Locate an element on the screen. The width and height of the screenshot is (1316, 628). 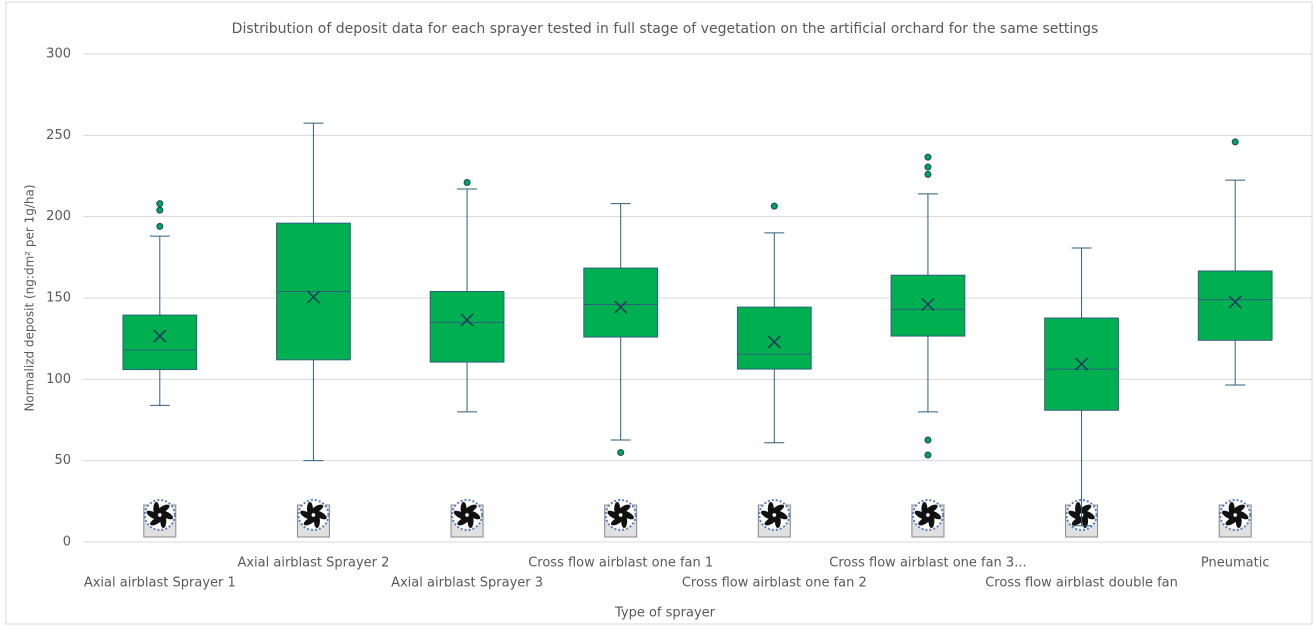
y-tick-label: 250 is located at coordinates (58, 135).